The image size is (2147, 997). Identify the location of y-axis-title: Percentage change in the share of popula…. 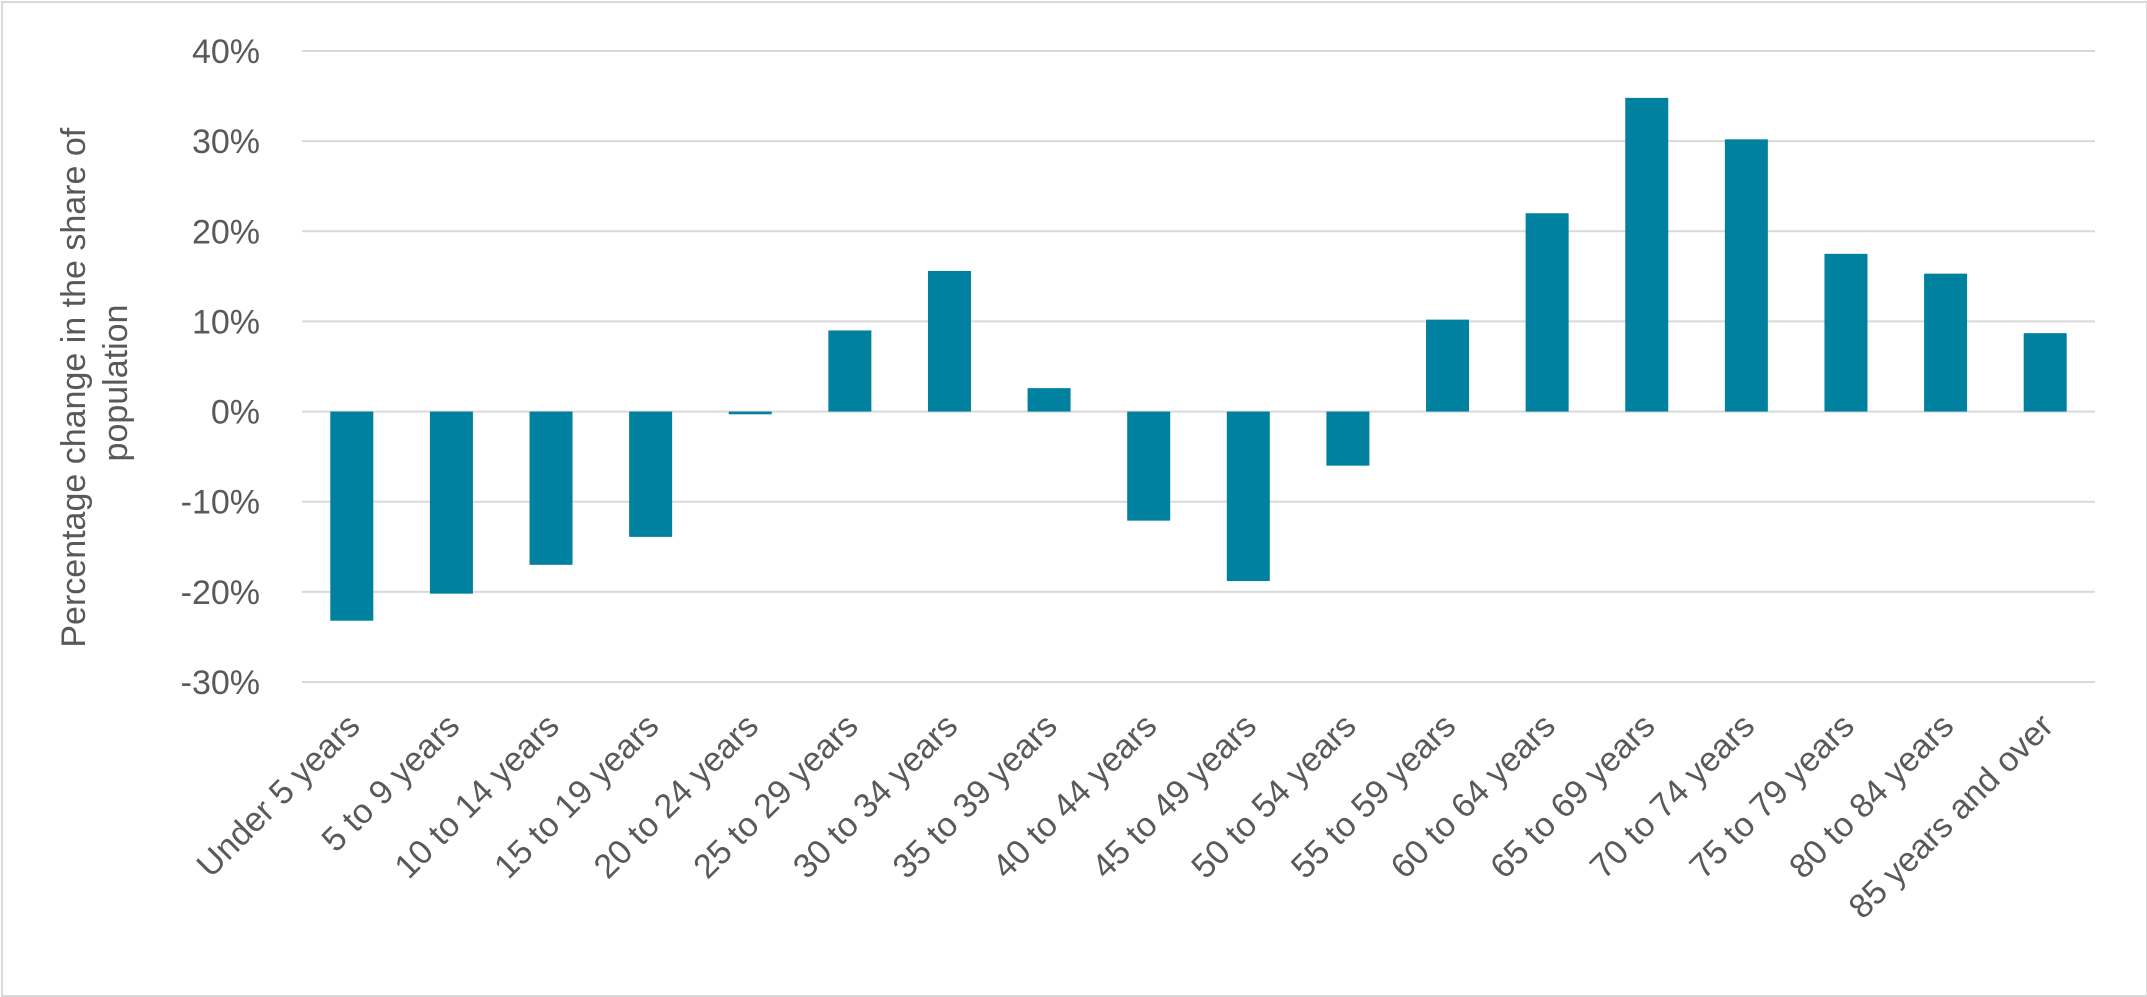
(95, 382).